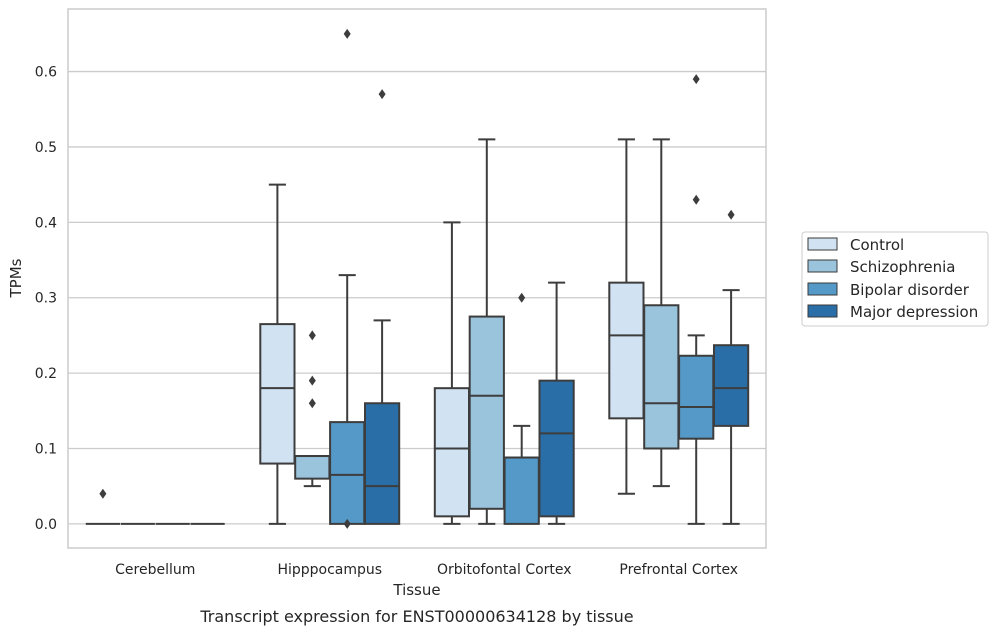 The height and width of the screenshot is (634, 997). What do you see at coordinates (877, 245) in the screenshot?
I see `legend-label: Control` at bounding box center [877, 245].